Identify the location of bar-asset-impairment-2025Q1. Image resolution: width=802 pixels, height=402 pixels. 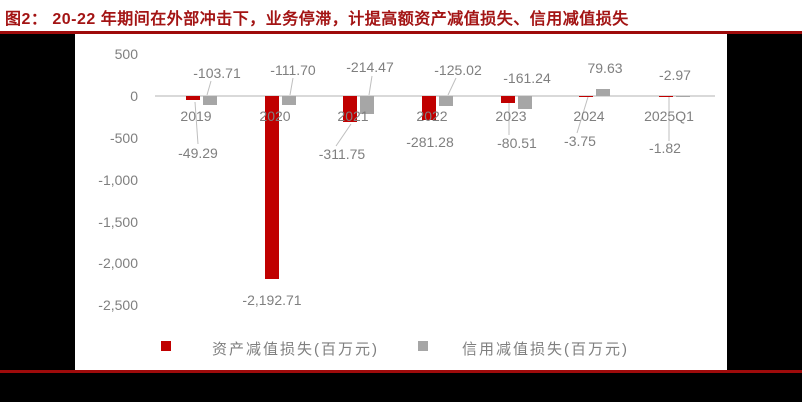
(666, 96).